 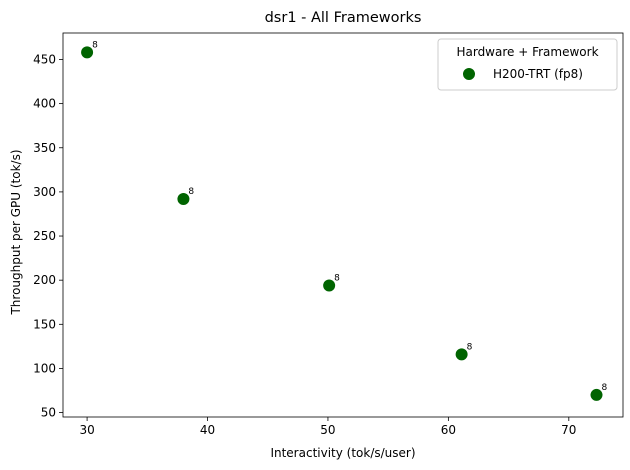 I want to click on legend-box, so click(x=527, y=64).